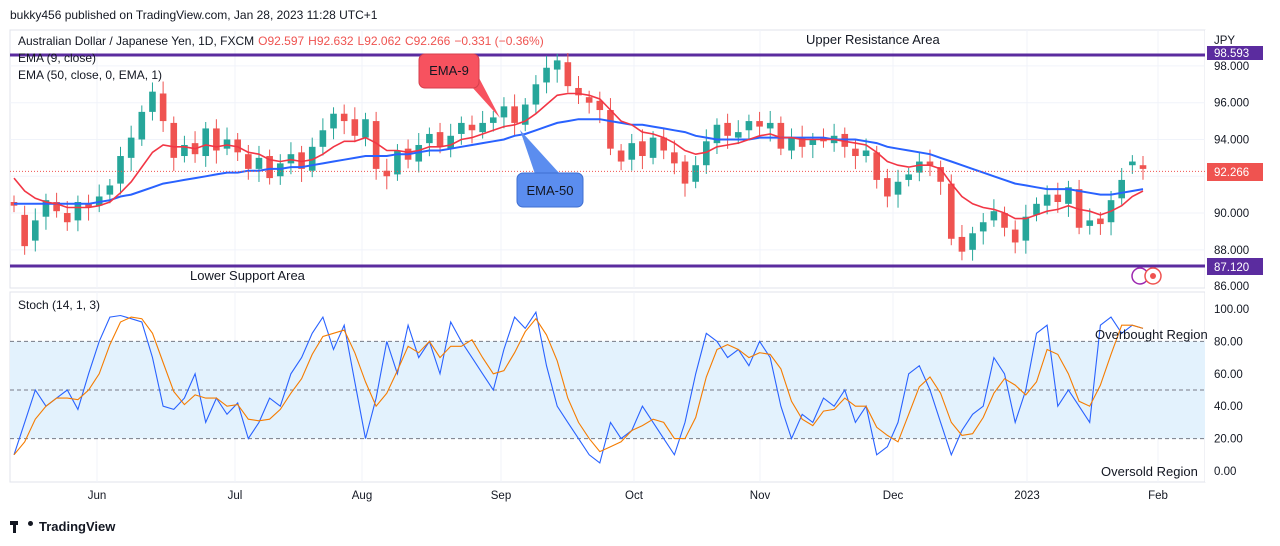 This screenshot has width=1280, height=546. What do you see at coordinates (1231, 287) in the screenshot?
I see `price-tick-label: 86.000` at bounding box center [1231, 287].